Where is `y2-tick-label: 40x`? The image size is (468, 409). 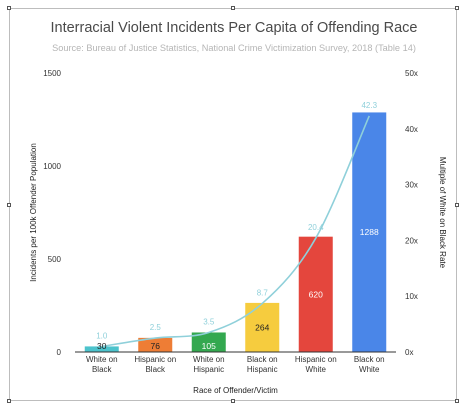
y2-tick-label: 40x is located at coordinates (411, 129).